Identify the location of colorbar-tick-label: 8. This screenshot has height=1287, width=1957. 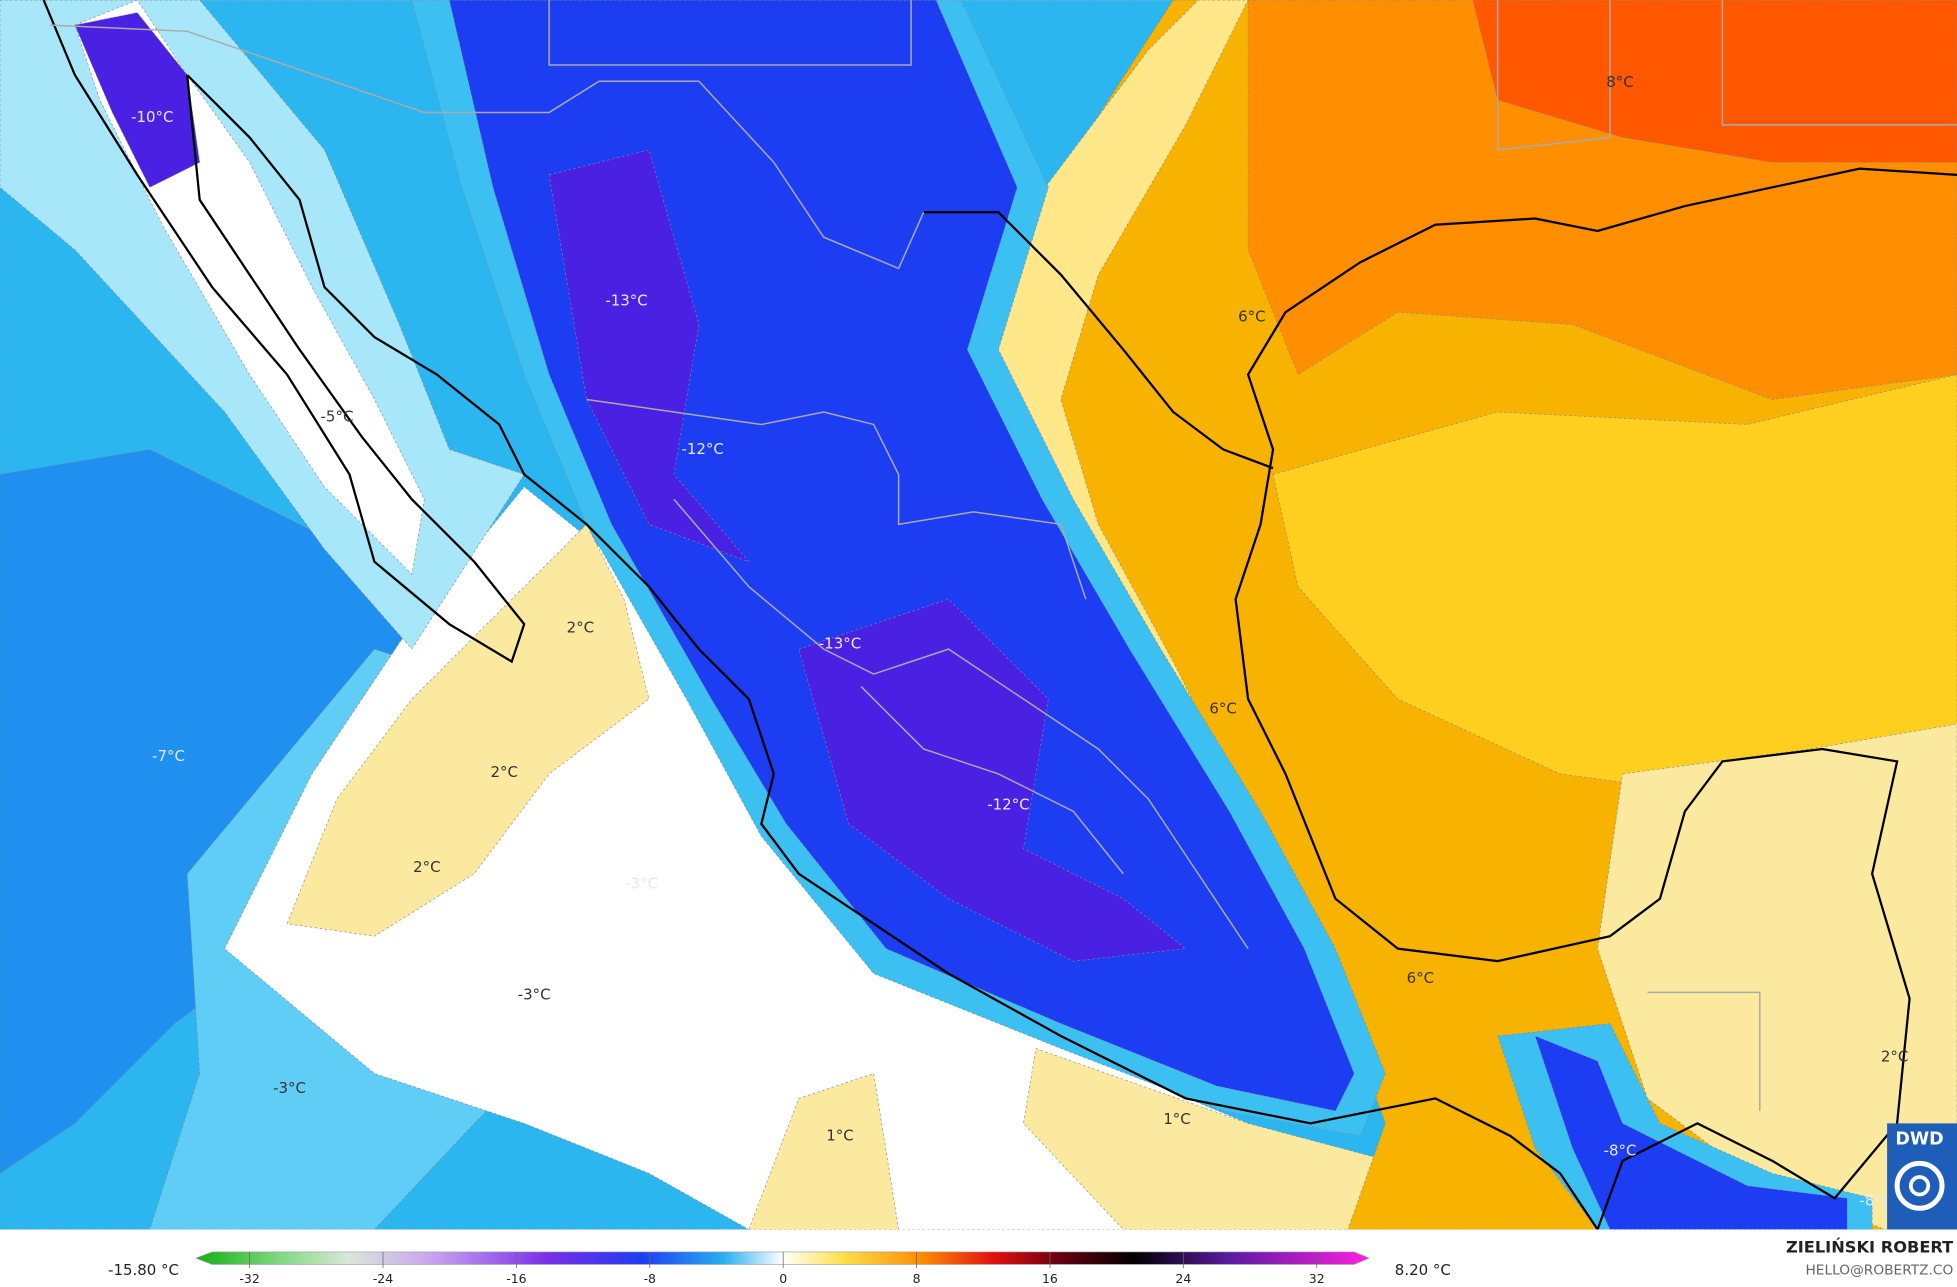
(917, 1278).